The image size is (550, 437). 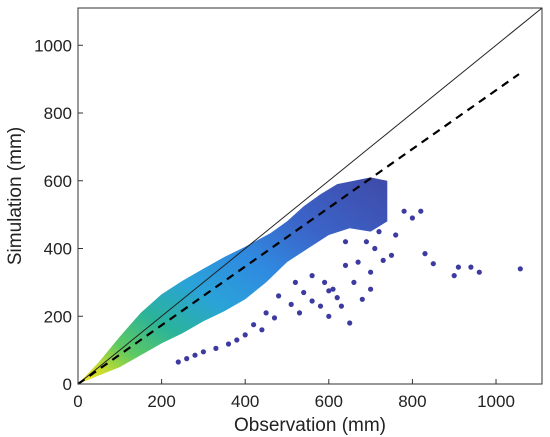 I want to click on y-tick-label: 600, so click(x=58, y=181).